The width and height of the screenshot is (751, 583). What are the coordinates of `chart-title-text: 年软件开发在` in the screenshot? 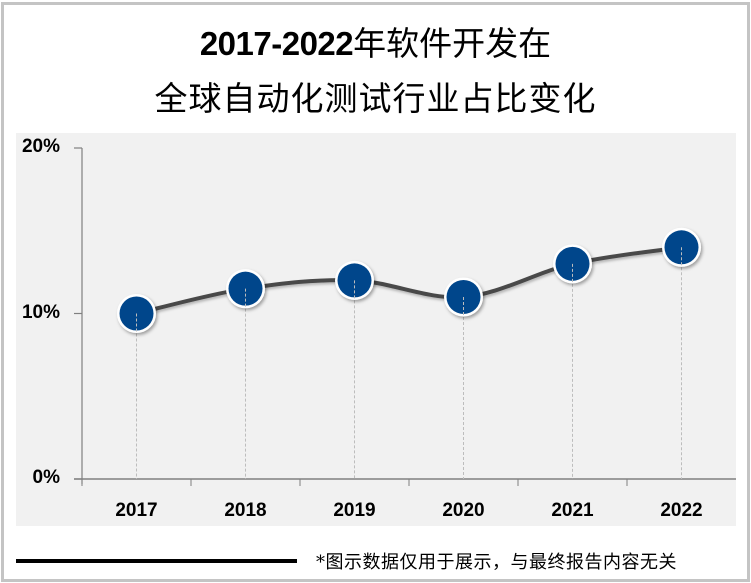 It's located at (452, 43).